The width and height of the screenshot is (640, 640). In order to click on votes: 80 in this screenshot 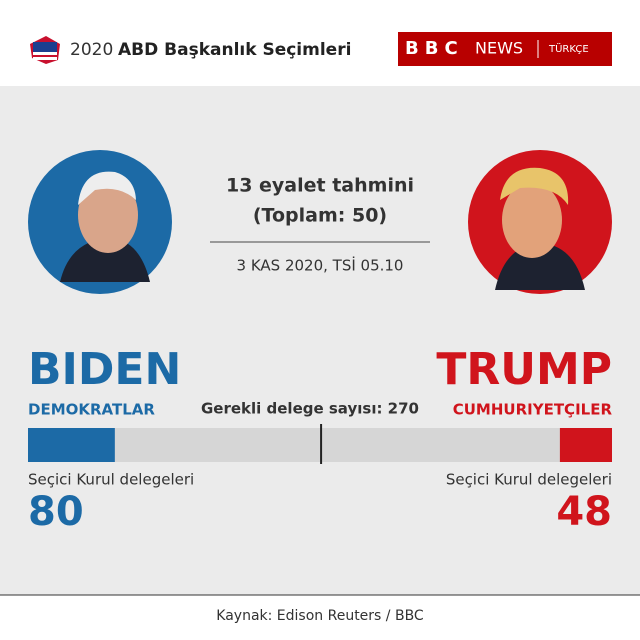, I will do `click(56, 512)`.